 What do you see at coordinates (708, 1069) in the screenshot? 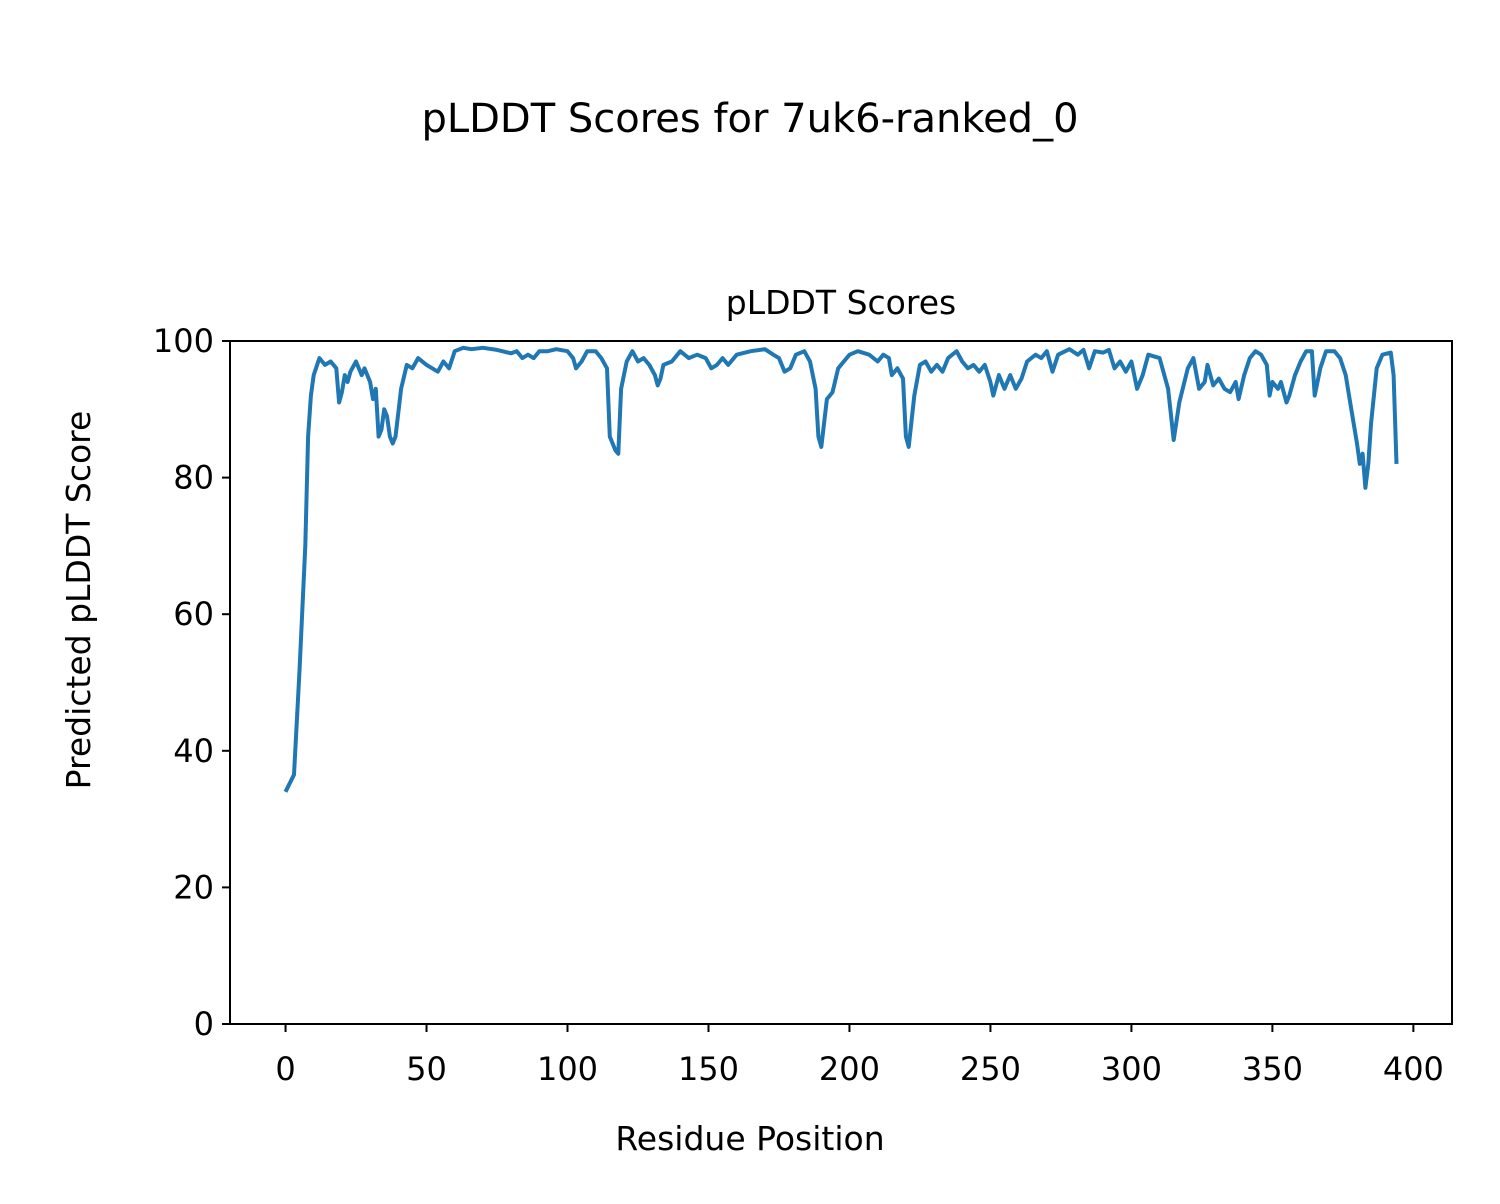
I see `x-tick-label: 150` at bounding box center [708, 1069].